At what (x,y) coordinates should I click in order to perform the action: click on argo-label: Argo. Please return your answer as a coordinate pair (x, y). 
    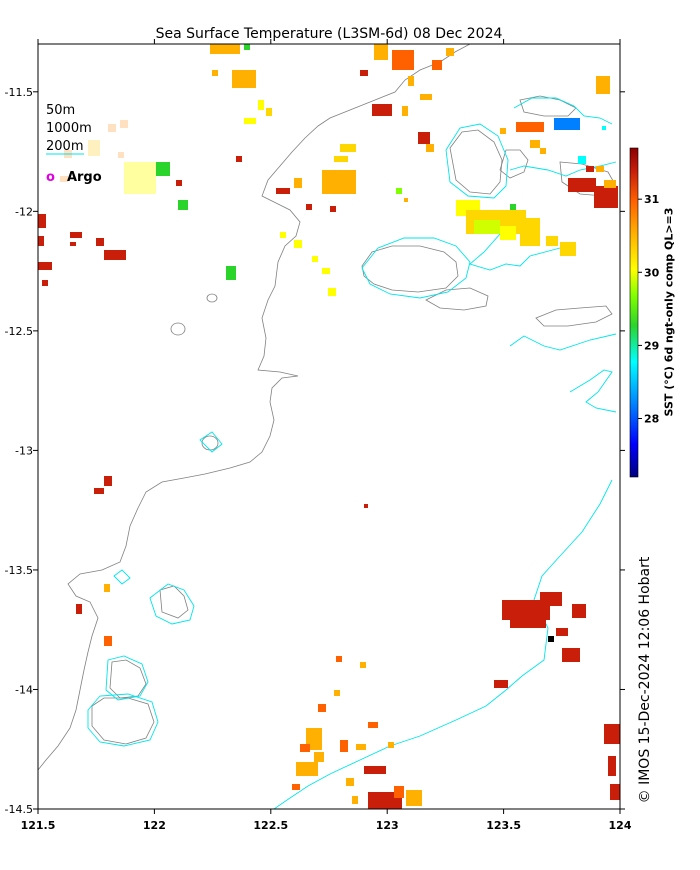
    Looking at the image, I should click on (84, 177).